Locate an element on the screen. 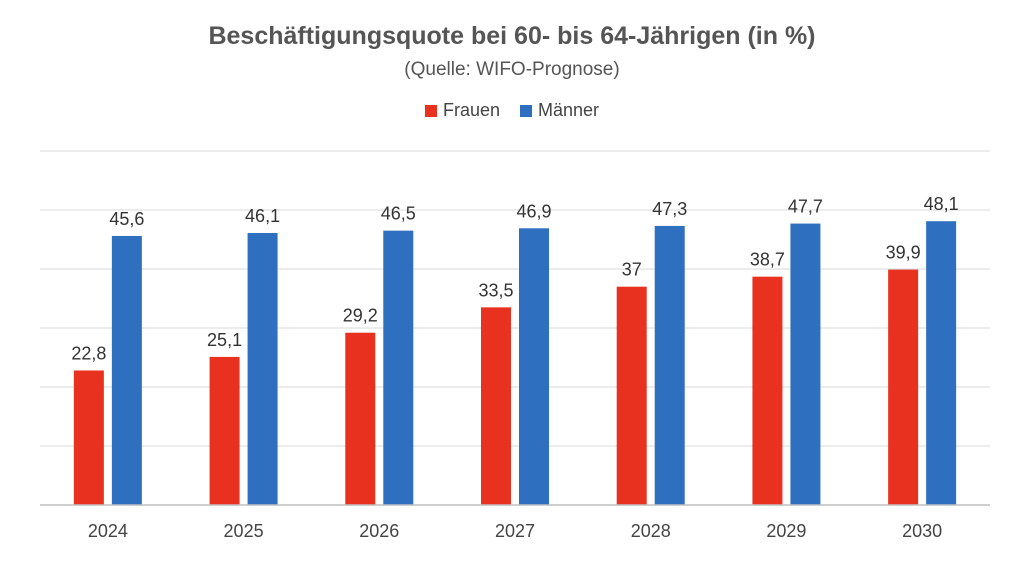 The height and width of the screenshot is (587, 1024). data-label-frauen-2030: 39,9 is located at coordinates (903, 253).